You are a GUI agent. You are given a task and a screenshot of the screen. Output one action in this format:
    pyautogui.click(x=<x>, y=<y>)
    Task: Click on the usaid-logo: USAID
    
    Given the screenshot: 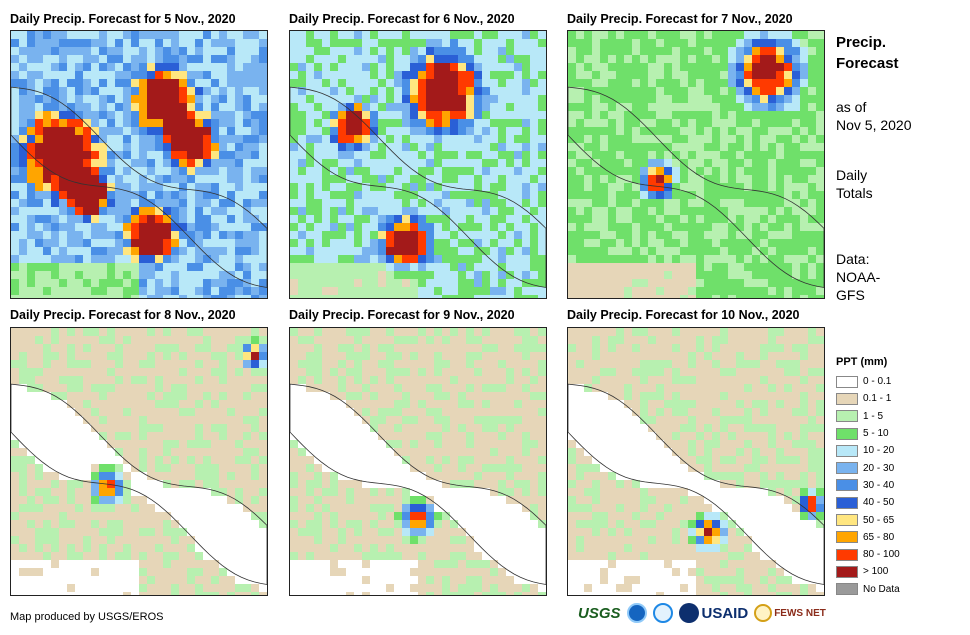 What is the action you would take?
    pyautogui.click(x=713, y=613)
    